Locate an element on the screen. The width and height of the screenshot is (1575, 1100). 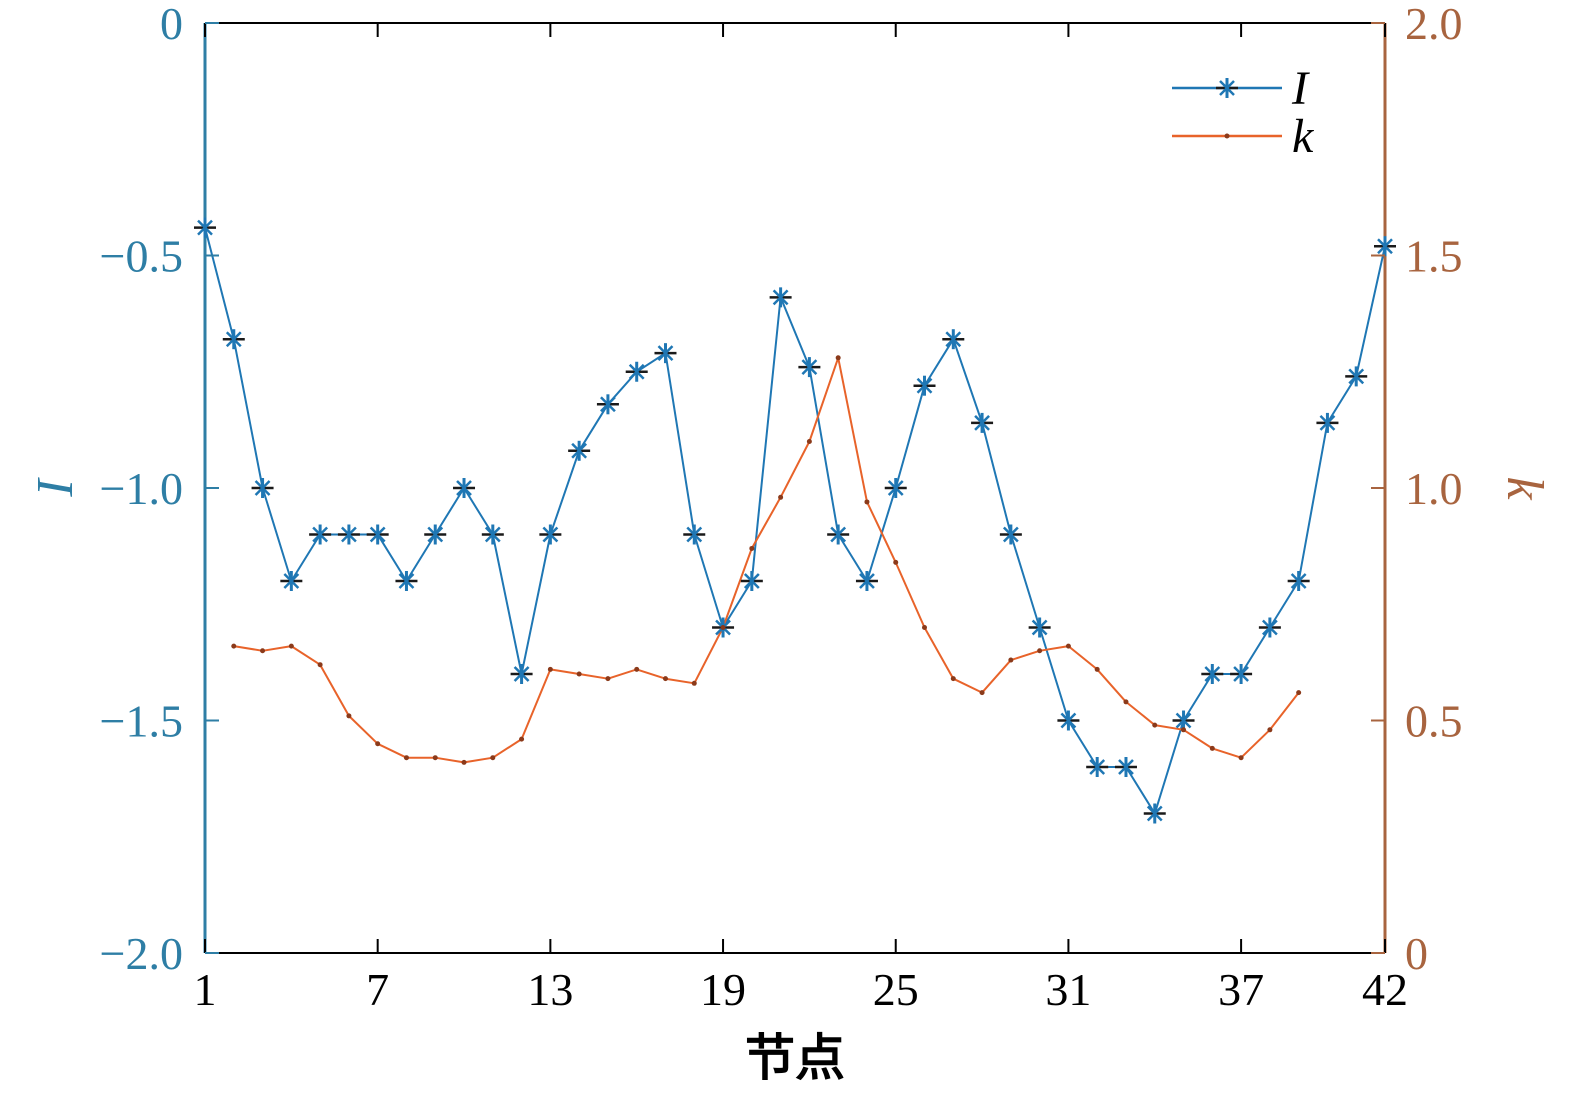
x-tick-label: 1 is located at coordinates (205, 989).